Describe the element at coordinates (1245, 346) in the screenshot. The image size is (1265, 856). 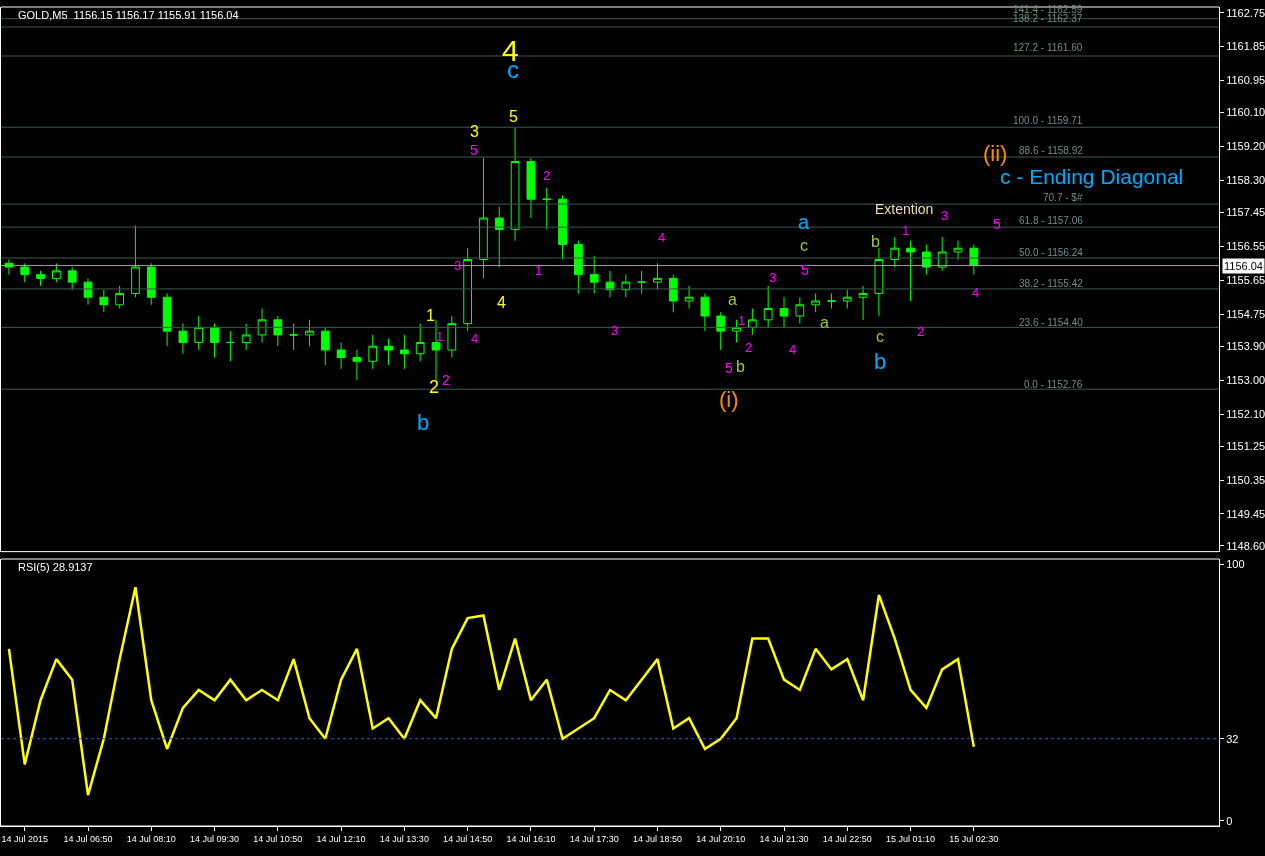
I see `y-tick-label: 1153.90` at that location.